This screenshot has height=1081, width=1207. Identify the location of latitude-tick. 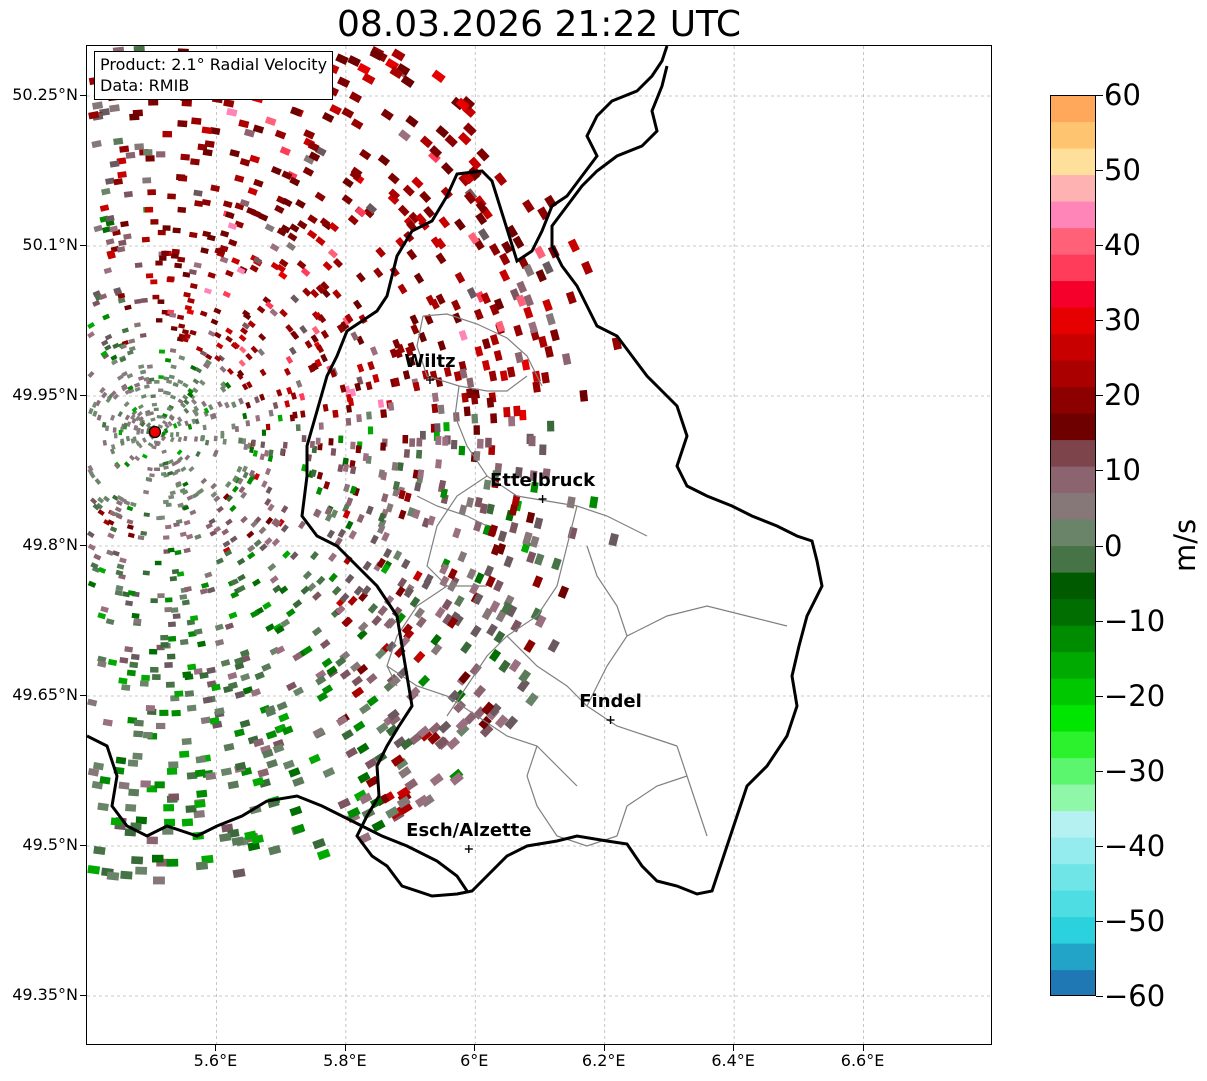
(83, 95).